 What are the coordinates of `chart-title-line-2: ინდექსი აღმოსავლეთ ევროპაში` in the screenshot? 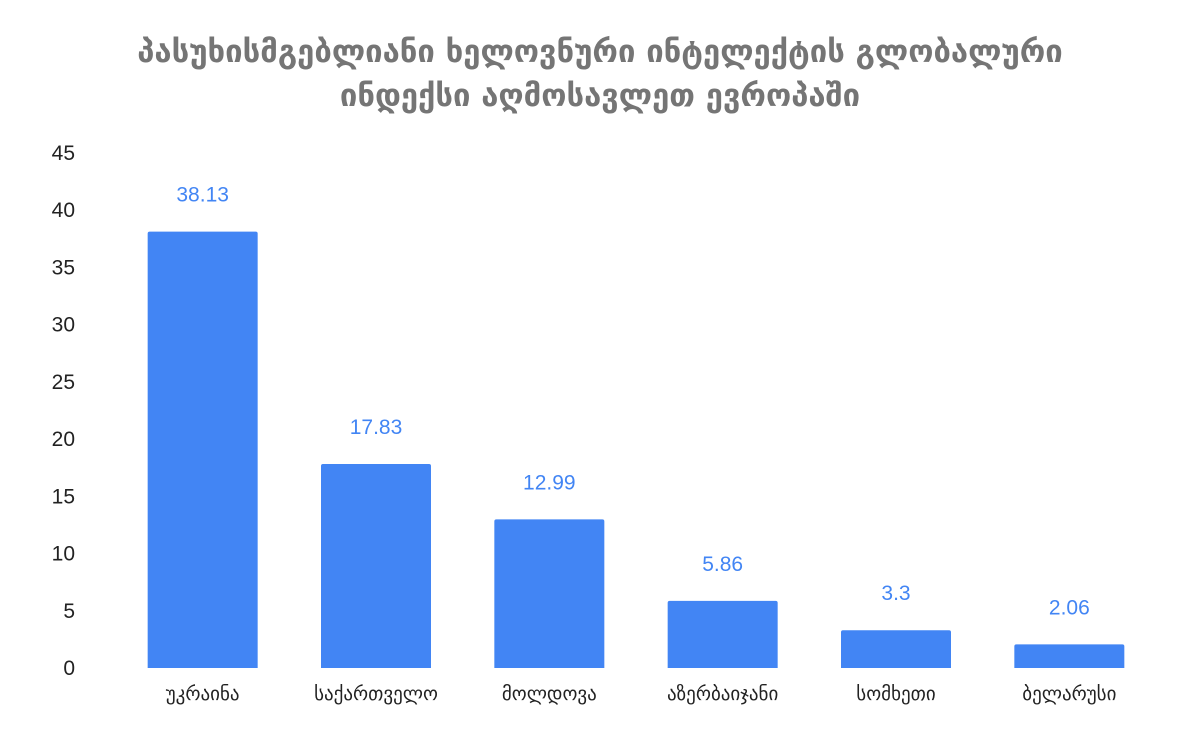 It's located at (600, 96).